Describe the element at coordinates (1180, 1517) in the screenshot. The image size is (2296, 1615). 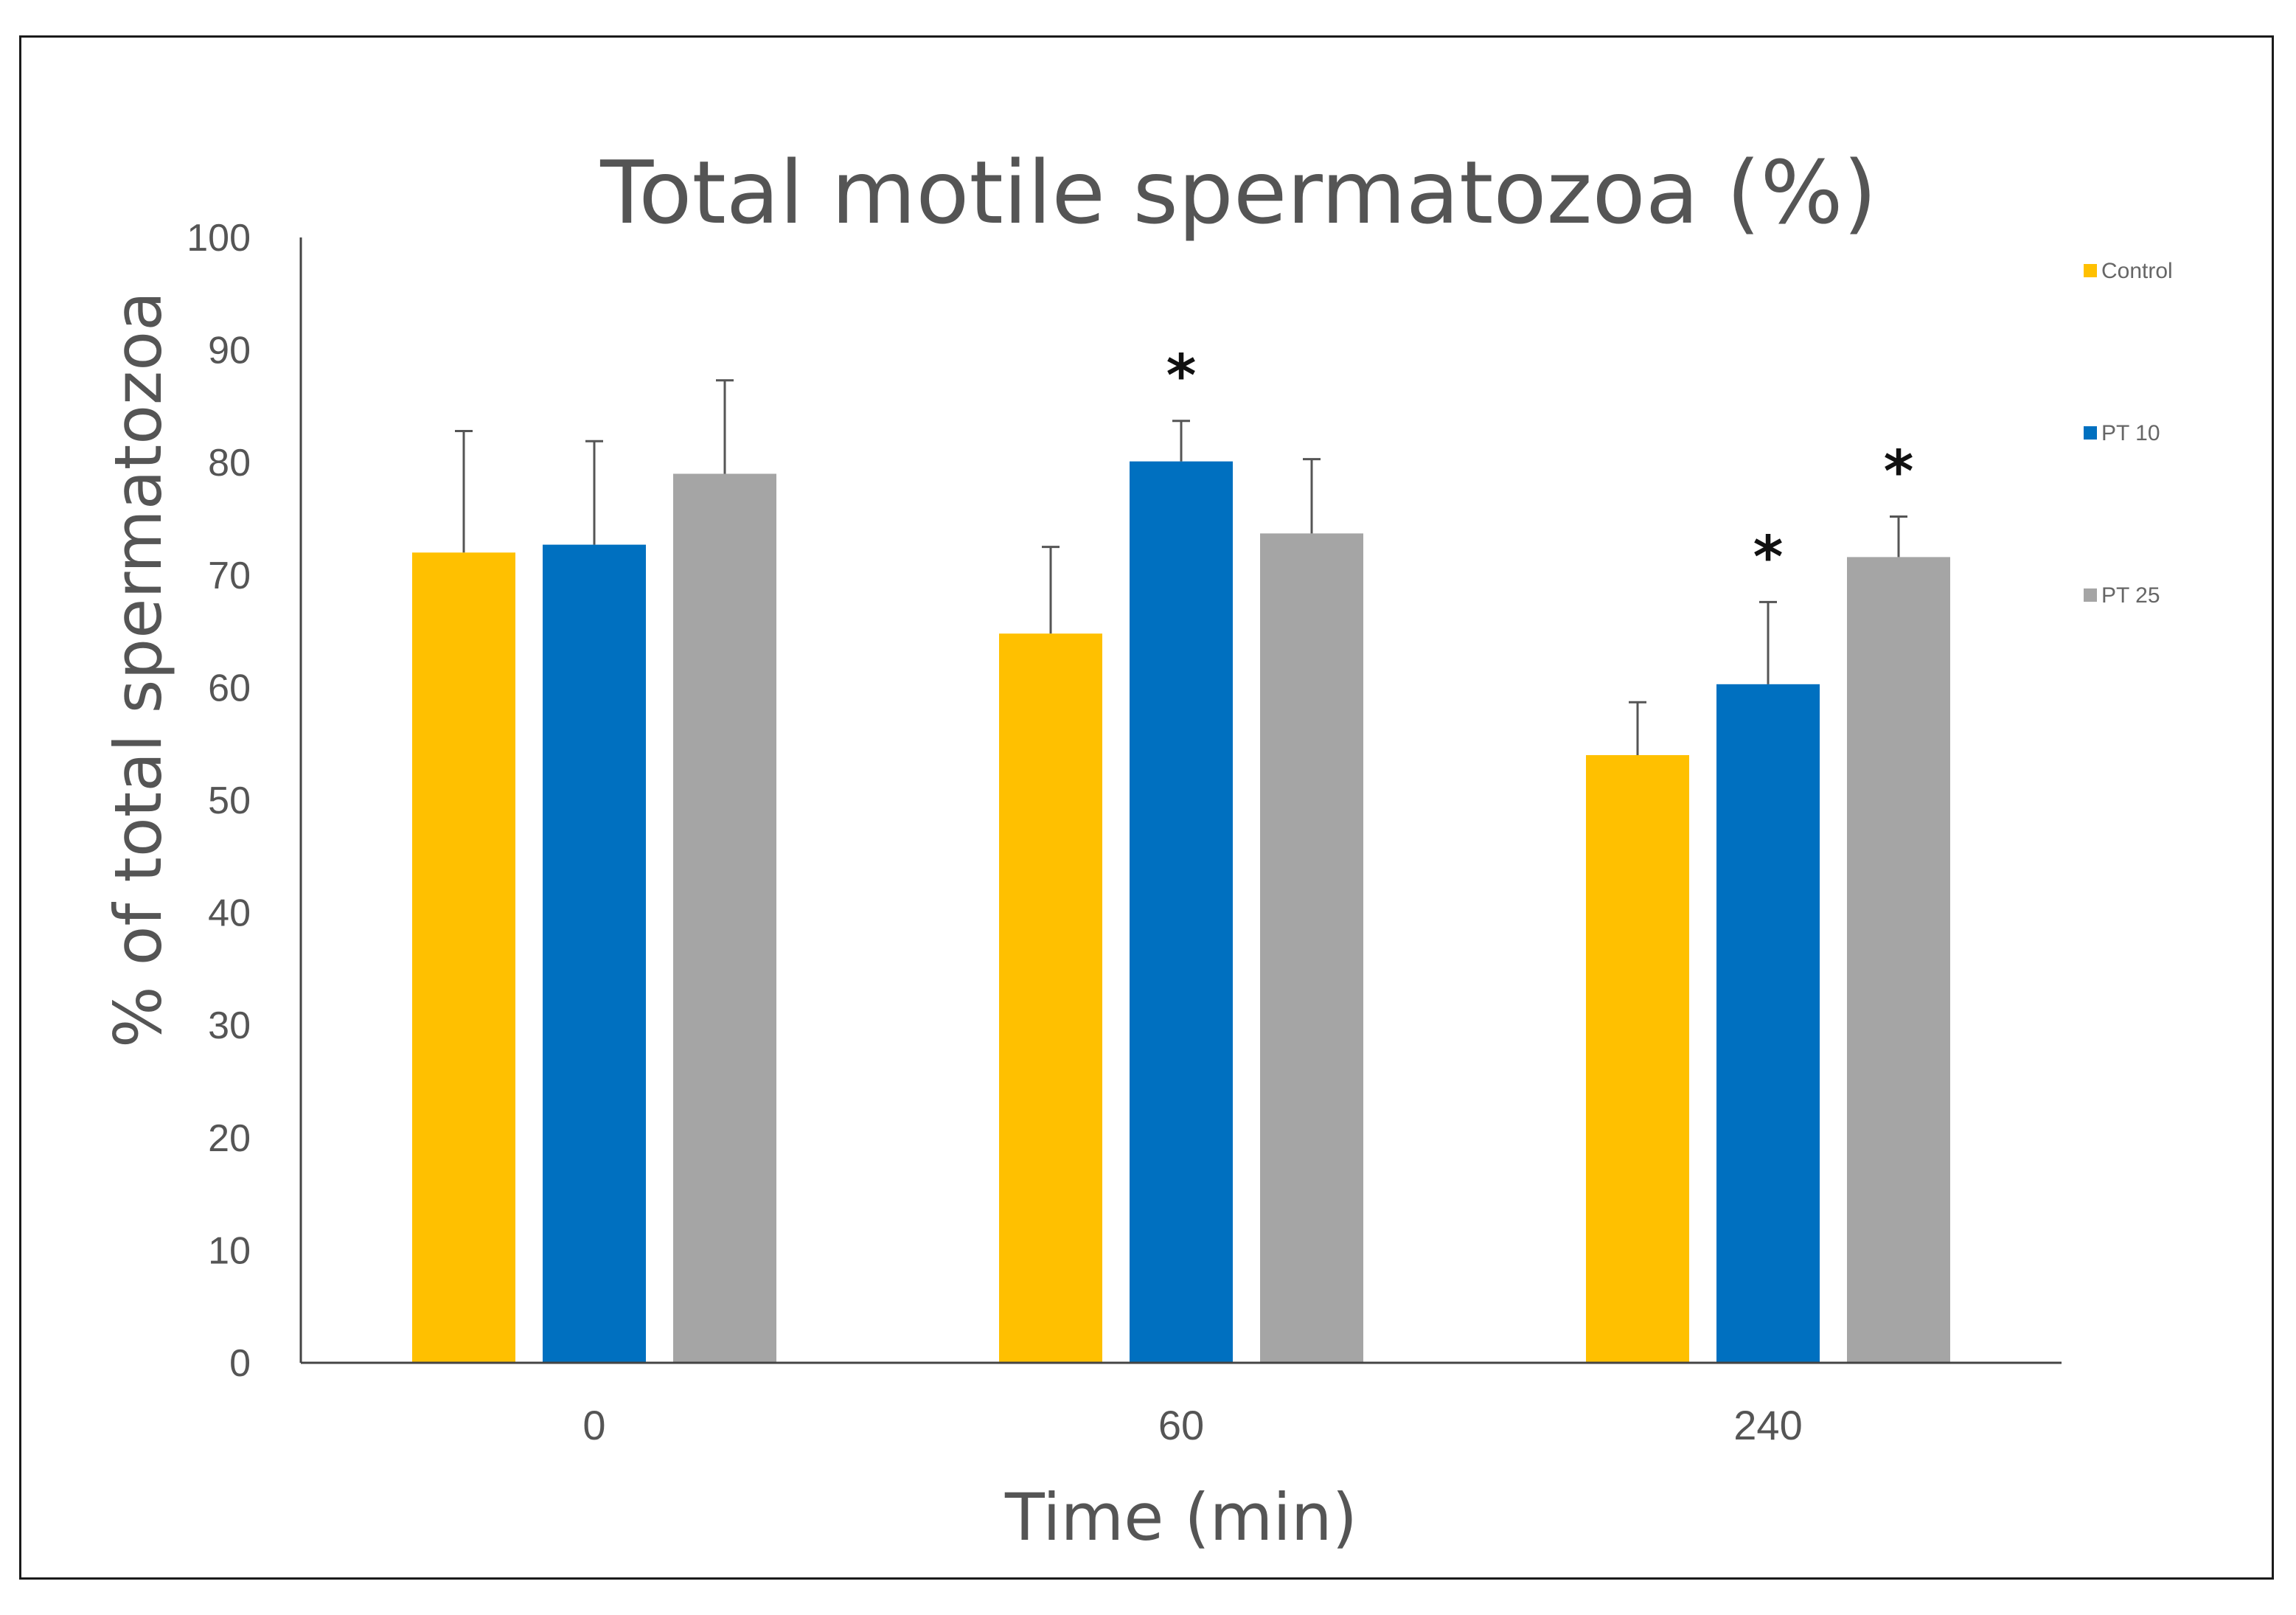
I see `x-axis-title: Time (min)` at that location.